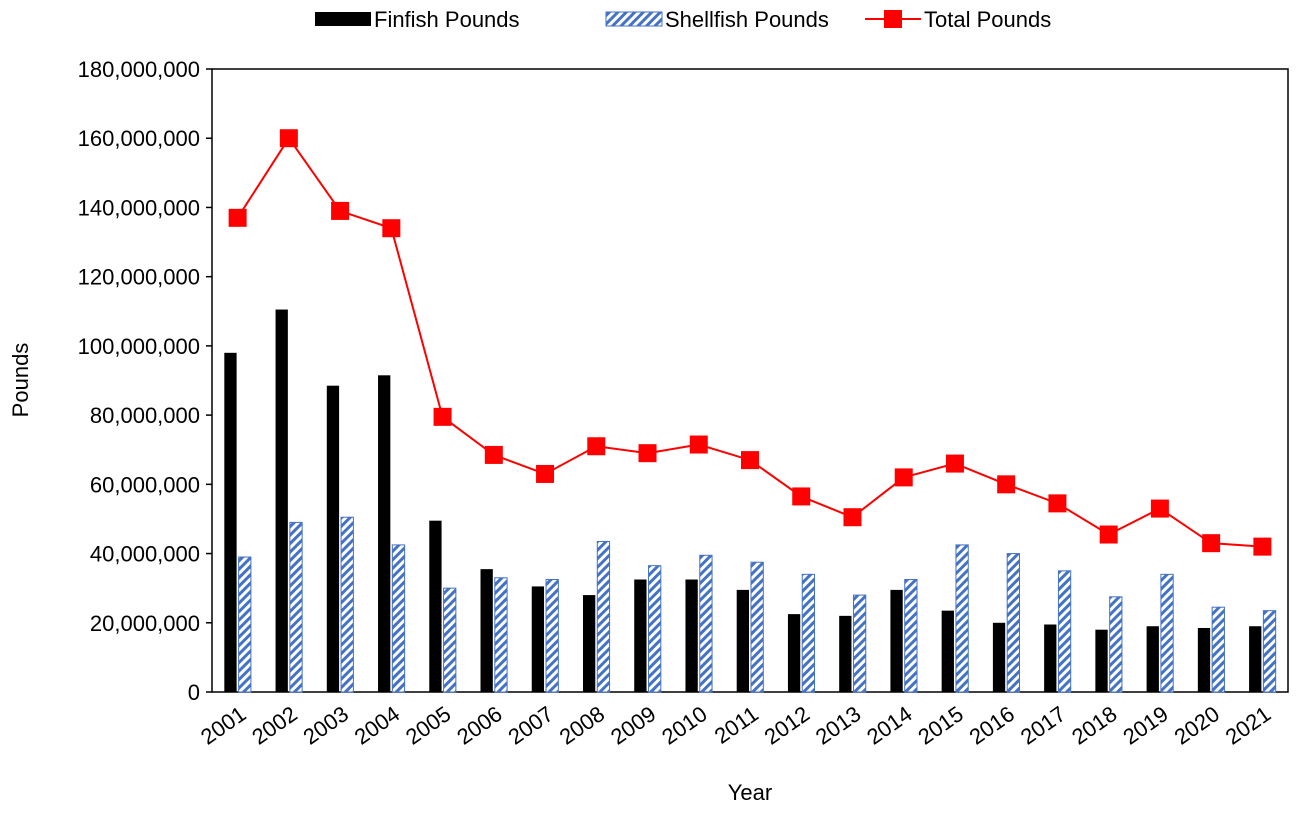  I want to click on x-tick-label: 2008, so click(582, 725).